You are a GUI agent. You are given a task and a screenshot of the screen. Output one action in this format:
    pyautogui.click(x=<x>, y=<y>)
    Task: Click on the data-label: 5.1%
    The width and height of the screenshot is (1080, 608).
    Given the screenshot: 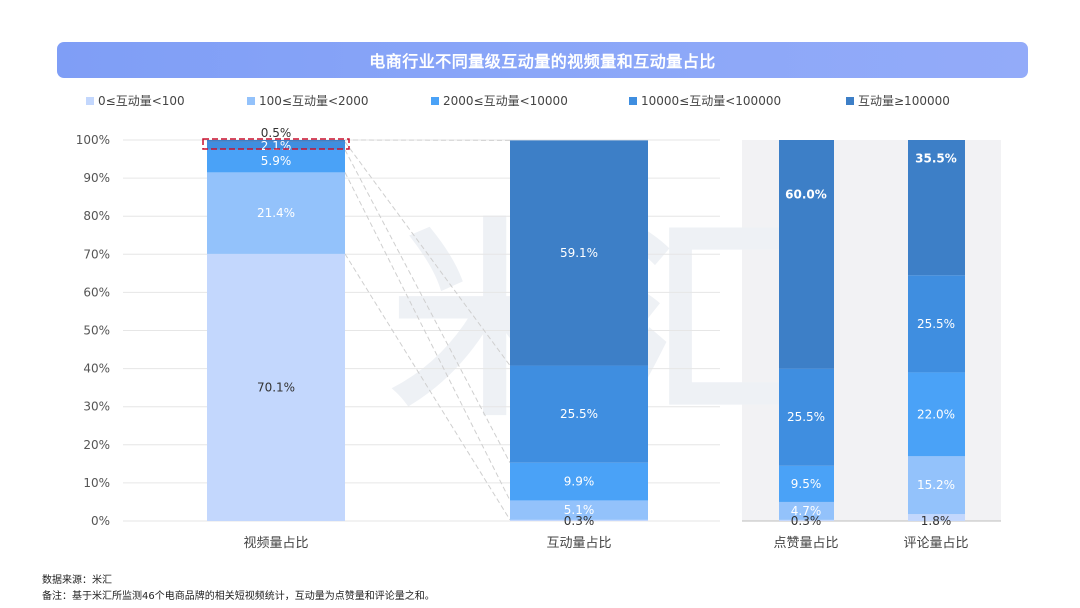 What is the action you would take?
    pyautogui.click(x=579, y=510)
    